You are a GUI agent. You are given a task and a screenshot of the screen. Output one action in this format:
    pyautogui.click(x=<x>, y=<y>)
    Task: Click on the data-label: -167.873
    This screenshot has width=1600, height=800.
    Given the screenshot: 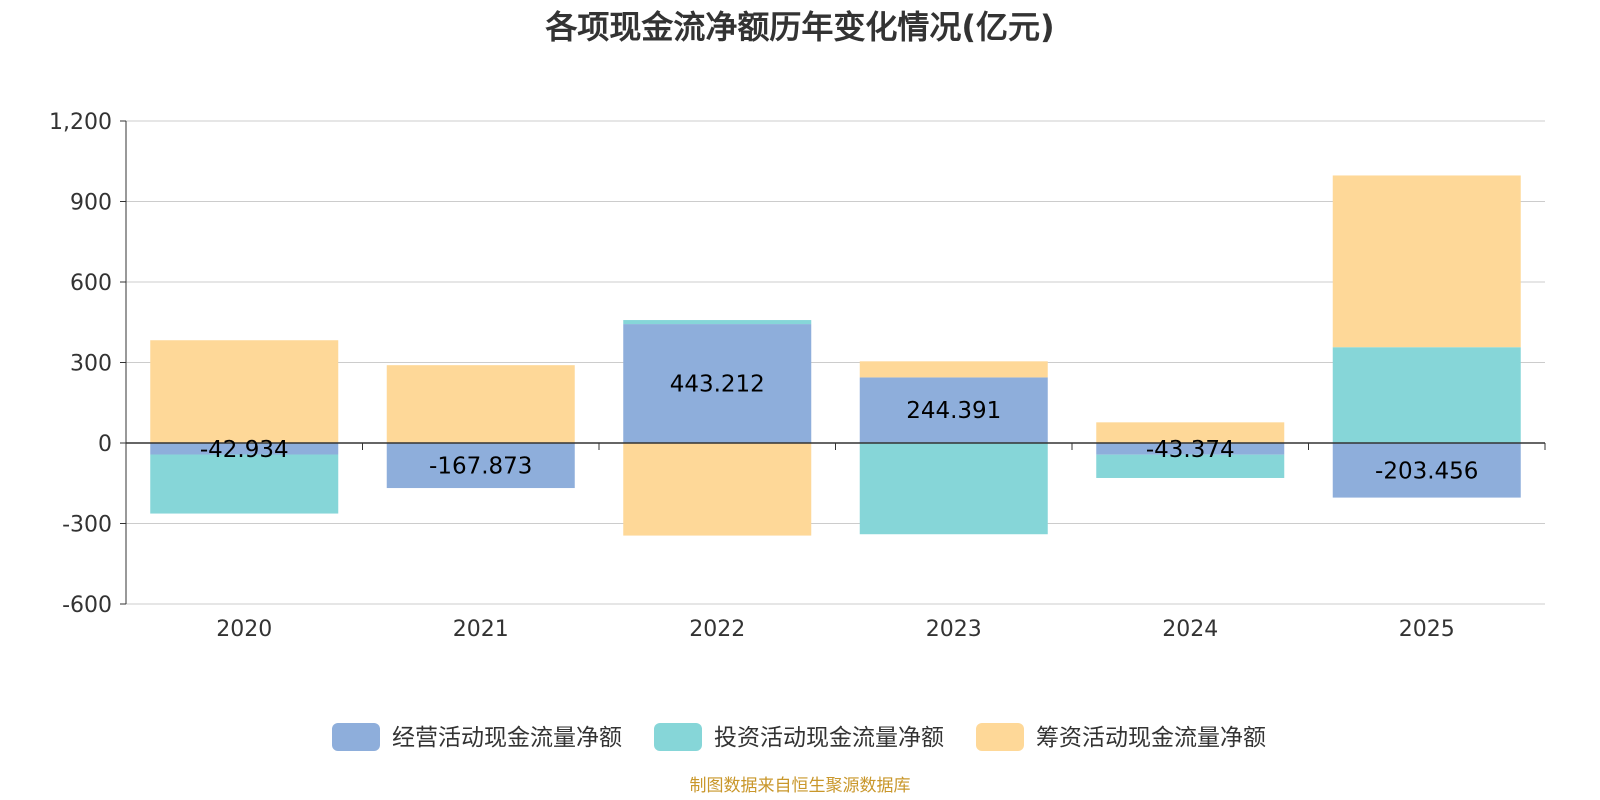 What is the action you would take?
    pyautogui.click(x=480, y=467)
    